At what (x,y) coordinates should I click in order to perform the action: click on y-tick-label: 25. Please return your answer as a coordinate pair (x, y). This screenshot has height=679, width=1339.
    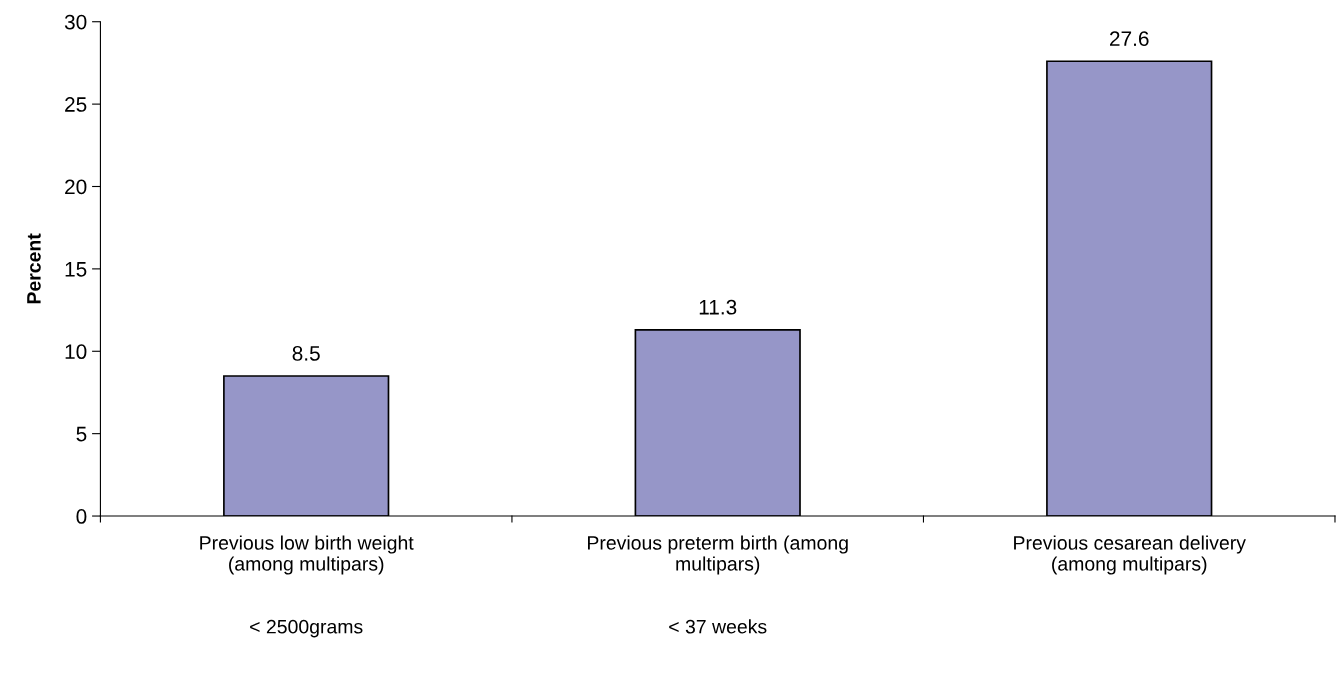
    Looking at the image, I should click on (76, 104).